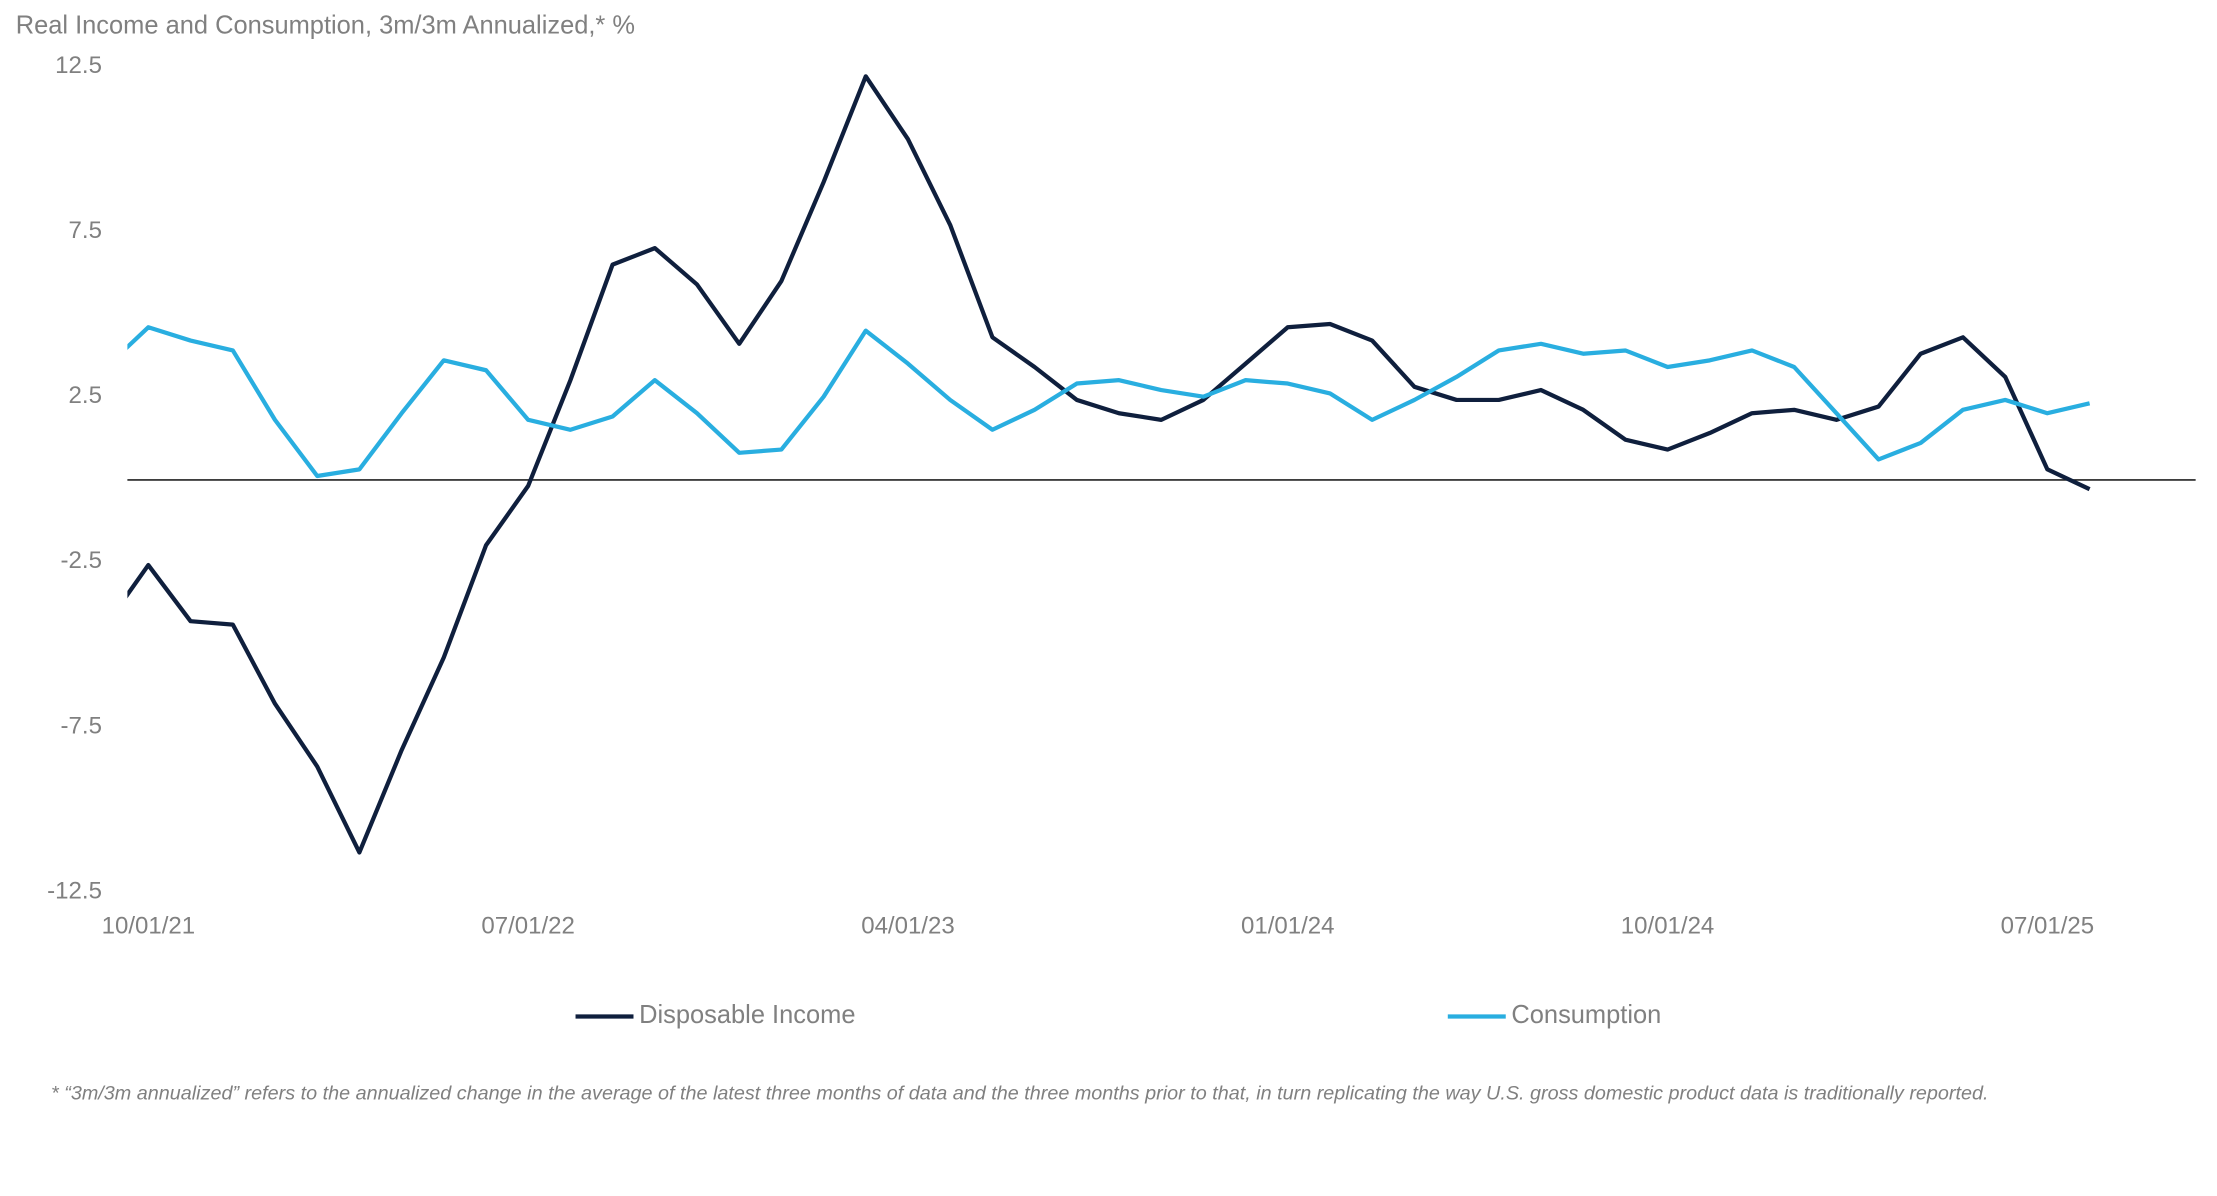 The image size is (2217, 1196). What do you see at coordinates (81, 560) in the screenshot?
I see `y-tick-label: -2.5` at bounding box center [81, 560].